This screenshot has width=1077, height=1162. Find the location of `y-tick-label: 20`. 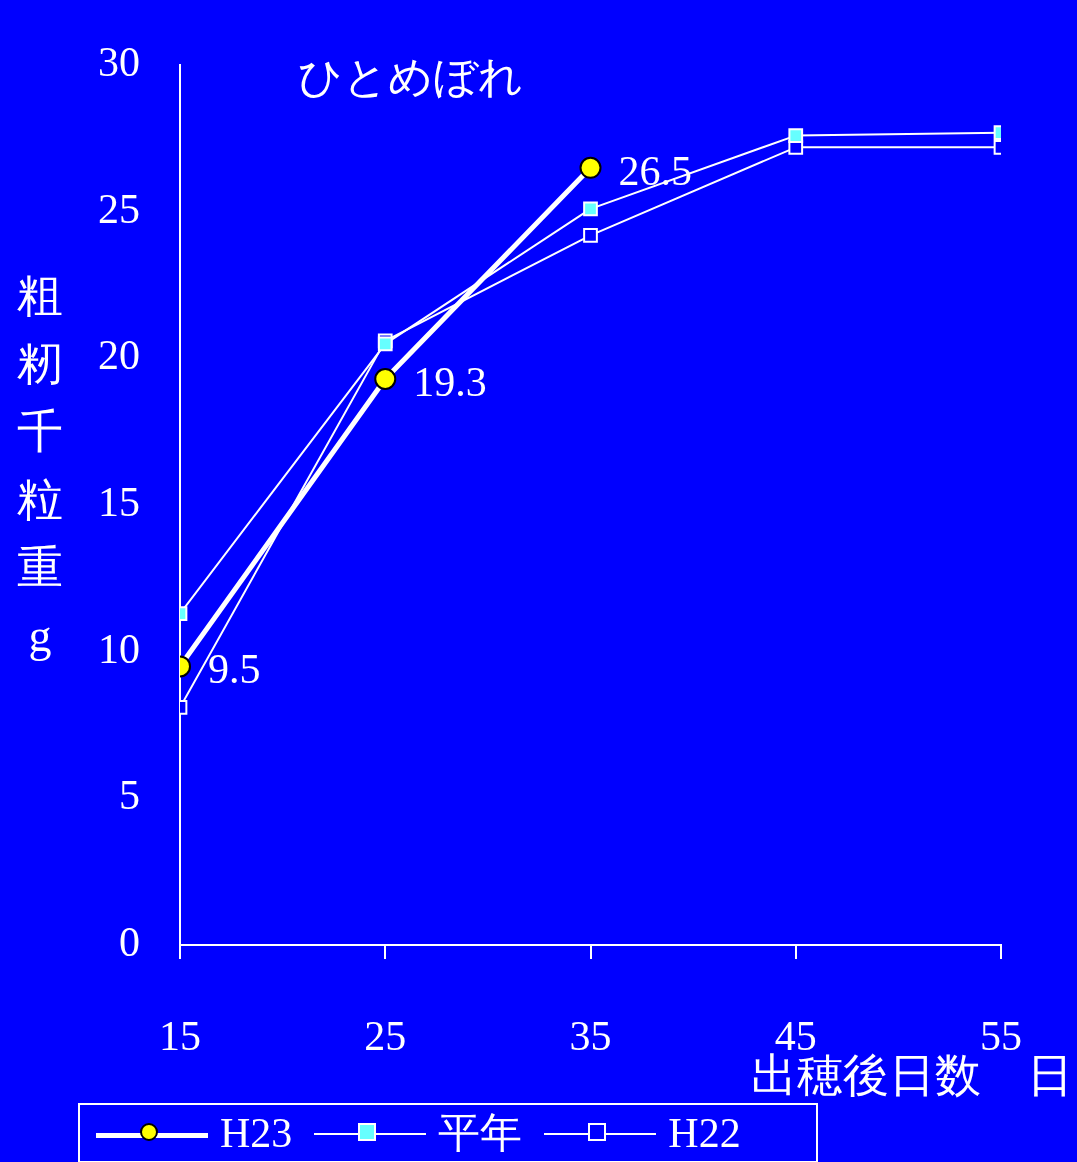

y-tick-label: 20 is located at coordinates (119, 355).